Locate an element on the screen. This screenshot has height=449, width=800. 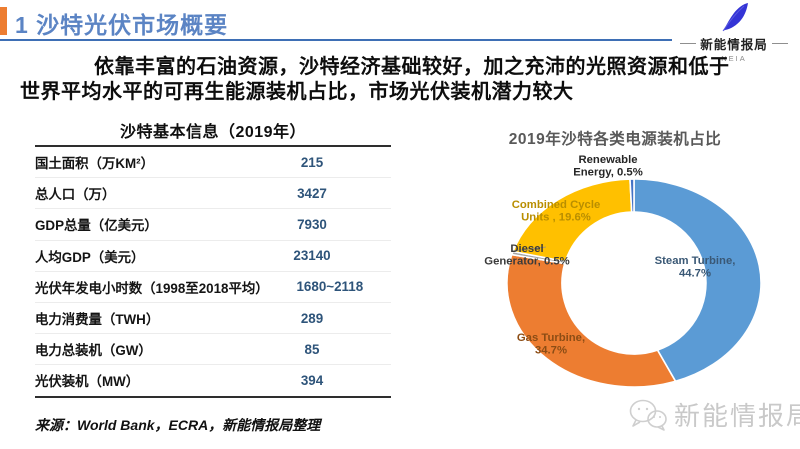
row-value: 85 is located at coordinates (312, 349).